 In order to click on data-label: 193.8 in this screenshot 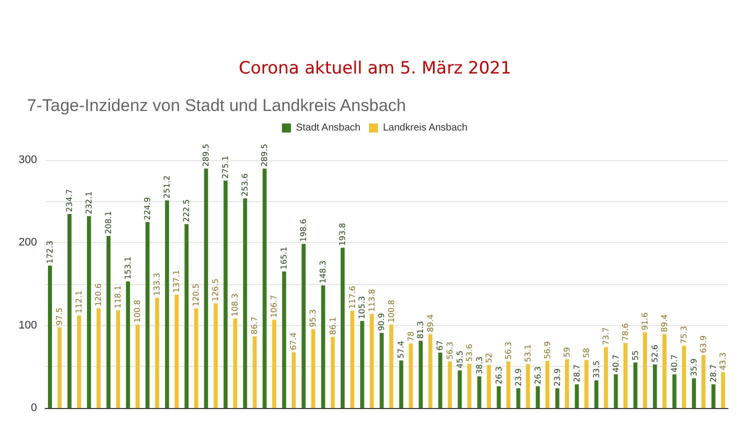, I will do `click(343, 234)`.